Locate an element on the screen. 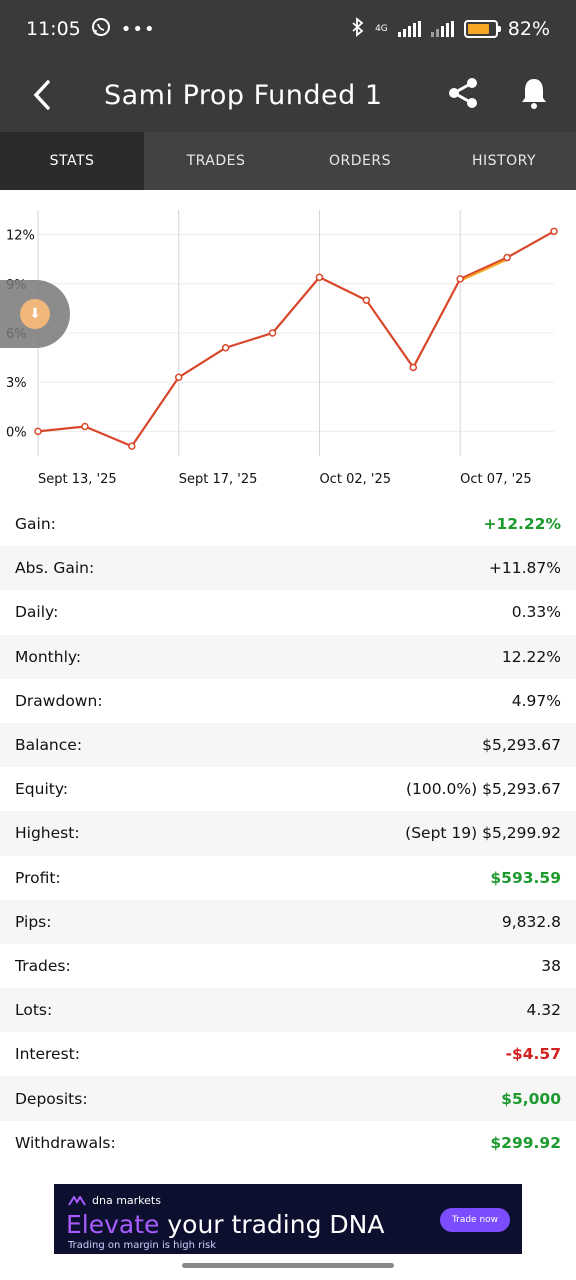 This screenshot has width=576, height=1280. stat-label: Balance: is located at coordinates (49, 745).